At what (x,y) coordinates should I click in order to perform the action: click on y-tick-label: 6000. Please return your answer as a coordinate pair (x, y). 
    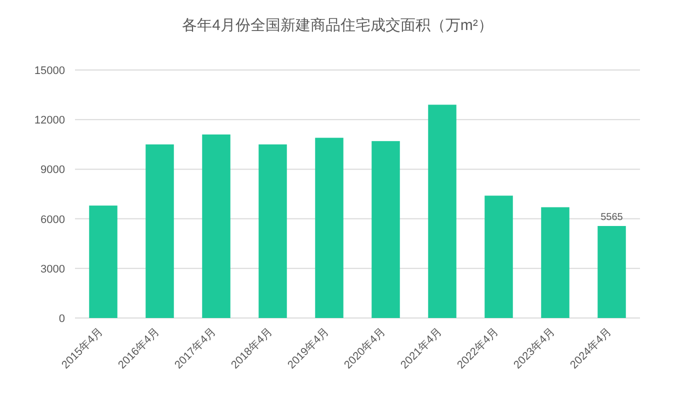
    Looking at the image, I should click on (52, 220).